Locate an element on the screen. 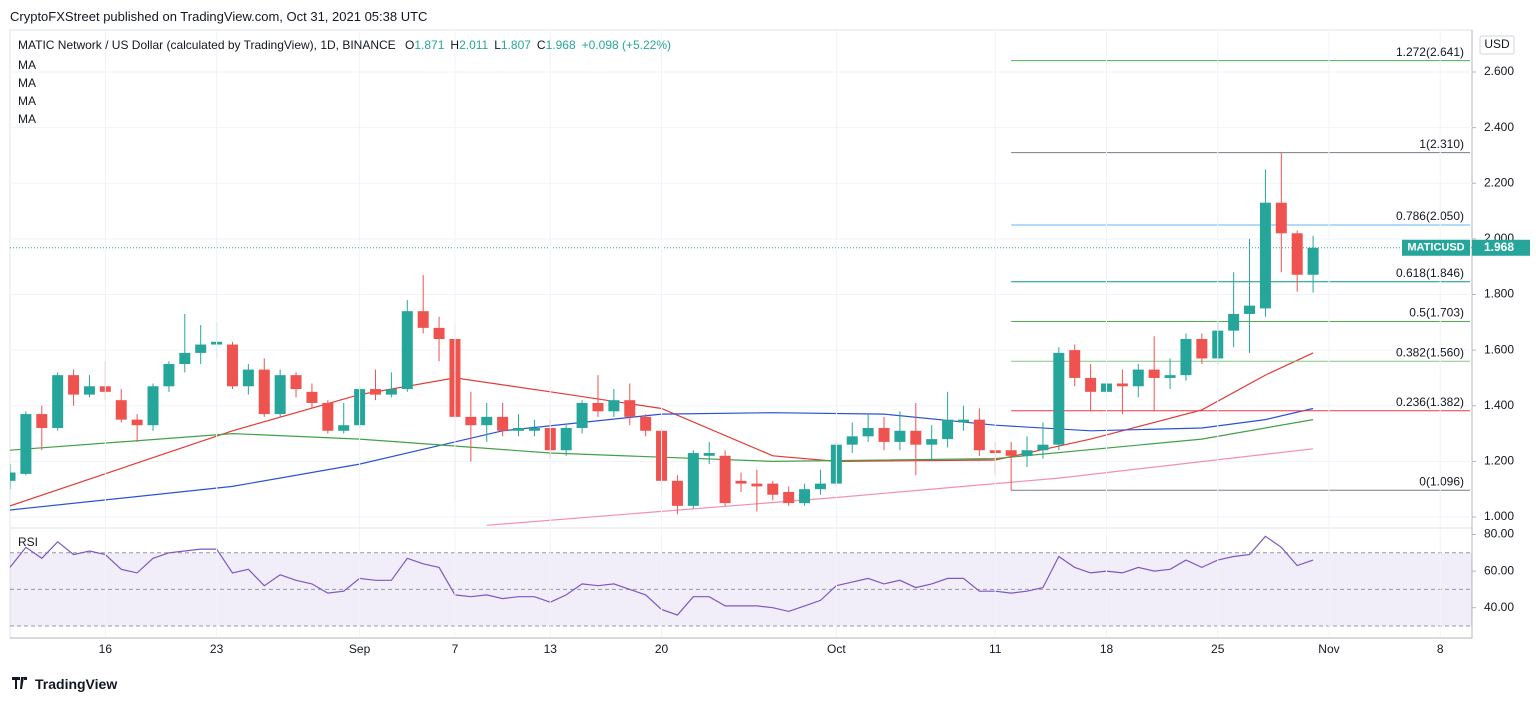  y-tick-label: 80.00 is located at coordinates (1499, 534).